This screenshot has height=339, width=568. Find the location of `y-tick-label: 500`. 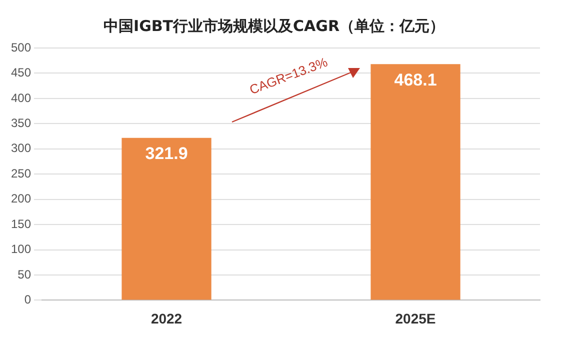

y-tick-label: 500 is located at coordinates (21, 47).